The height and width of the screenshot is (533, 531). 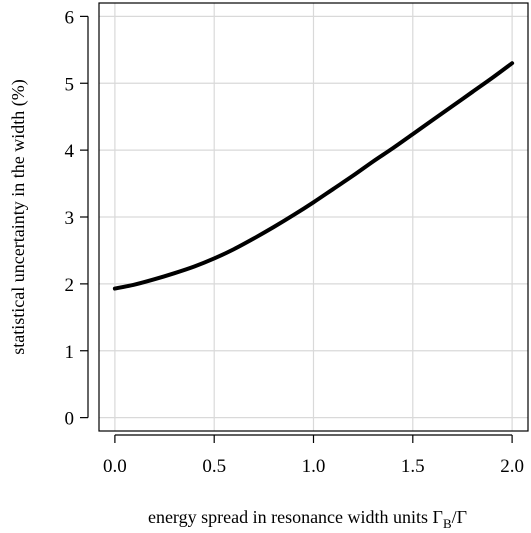 I want to click on y-tick-label-3: 3, so click(x=70, y=218).